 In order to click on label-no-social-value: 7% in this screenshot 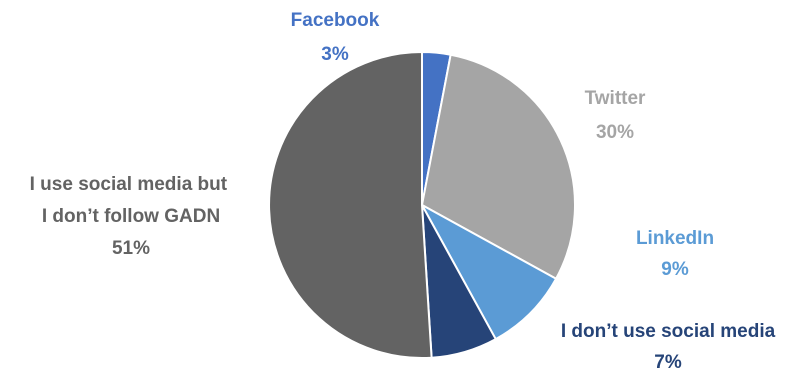, I will do `click(668, 362)`.